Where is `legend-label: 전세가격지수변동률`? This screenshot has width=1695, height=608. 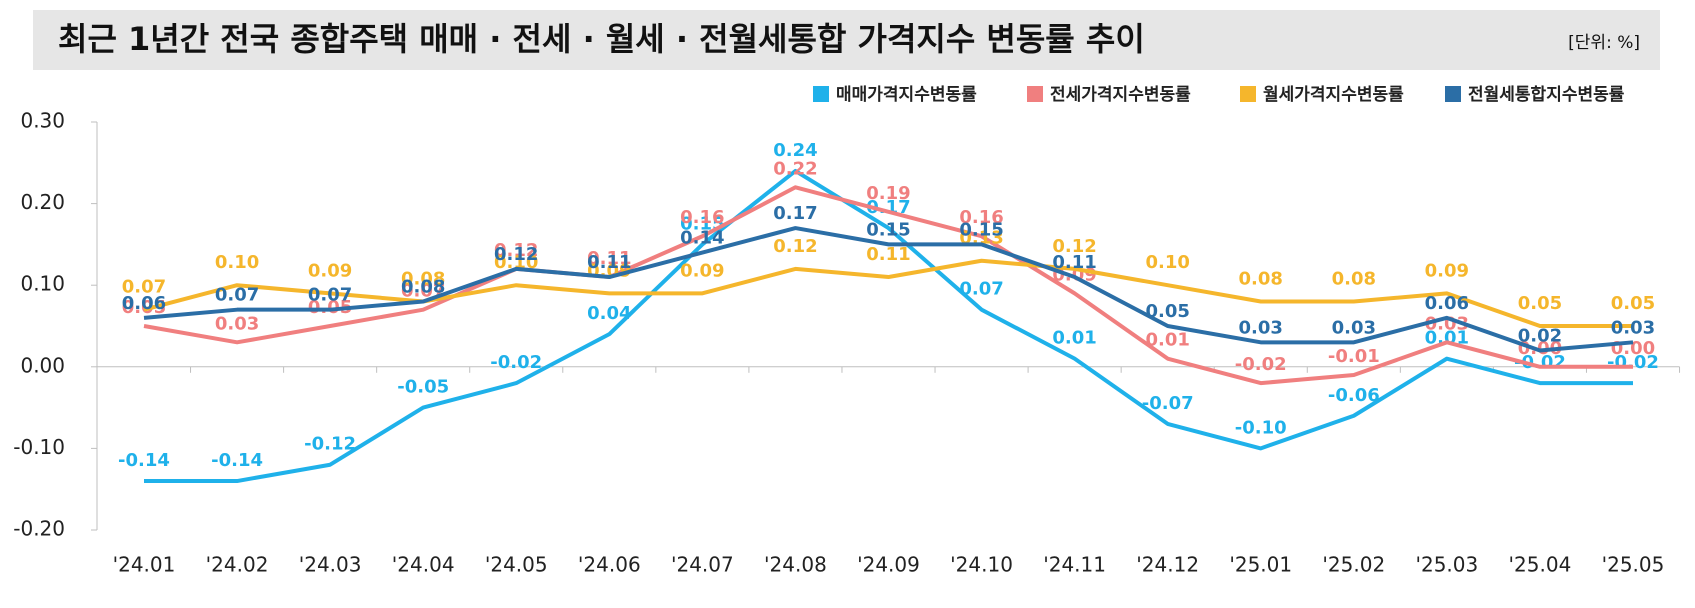 legend-label: 전세가격지수변동률 is located at coordinates (1120, 95).